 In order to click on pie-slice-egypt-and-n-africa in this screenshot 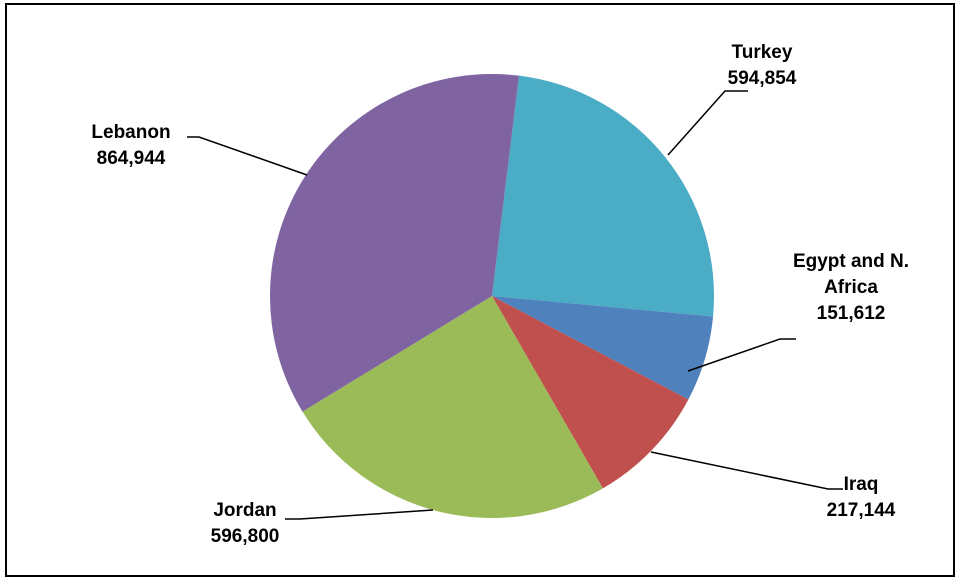, I will do `click(603, 348)`.